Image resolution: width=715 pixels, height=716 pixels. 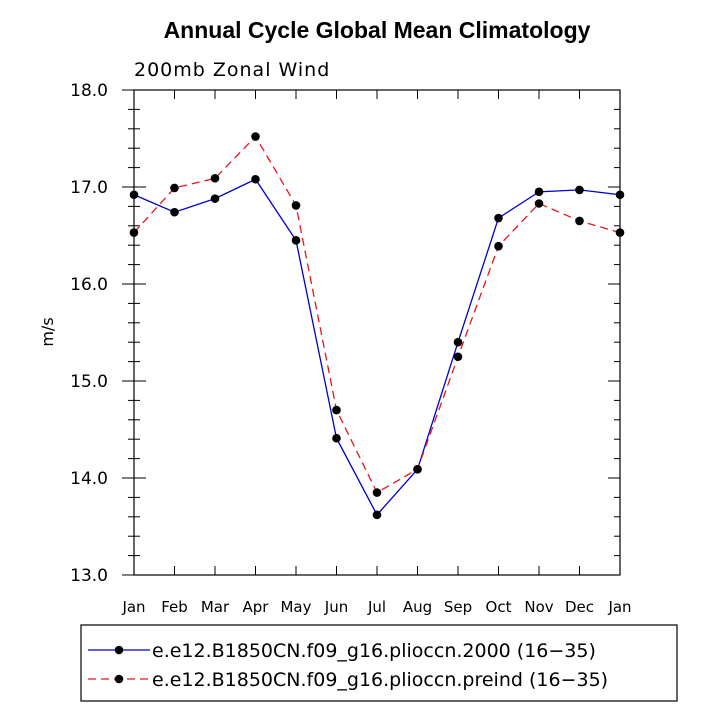 What do you see at coordinates (376, 607) in the screenshot?
I see `x-tick-label: Jul` at bounding box center [376, 607].